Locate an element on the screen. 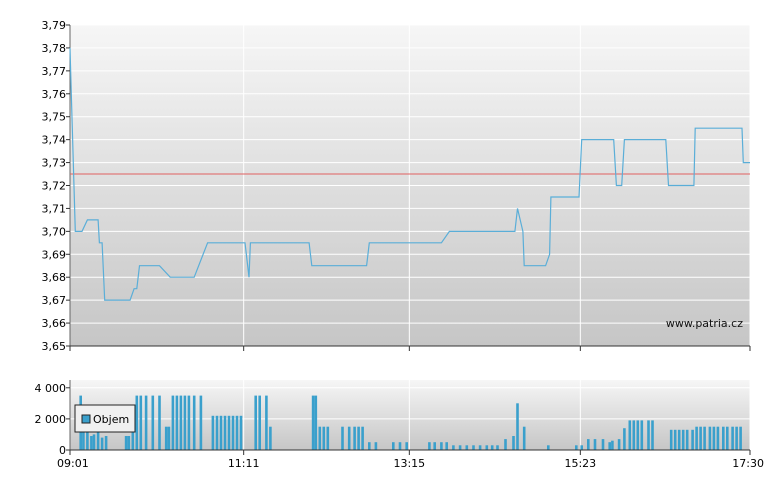 This screenshot has height=490, width=780. price-y-tick-label: 3,66 is located at coordinates (54, 323).